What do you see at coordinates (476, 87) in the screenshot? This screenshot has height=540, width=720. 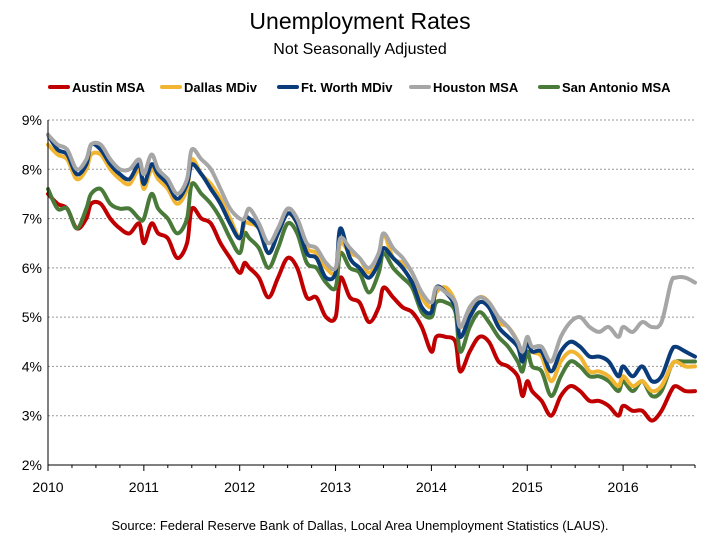 I see `legend-label: Houston MSA` at bounding box center [476, 87].